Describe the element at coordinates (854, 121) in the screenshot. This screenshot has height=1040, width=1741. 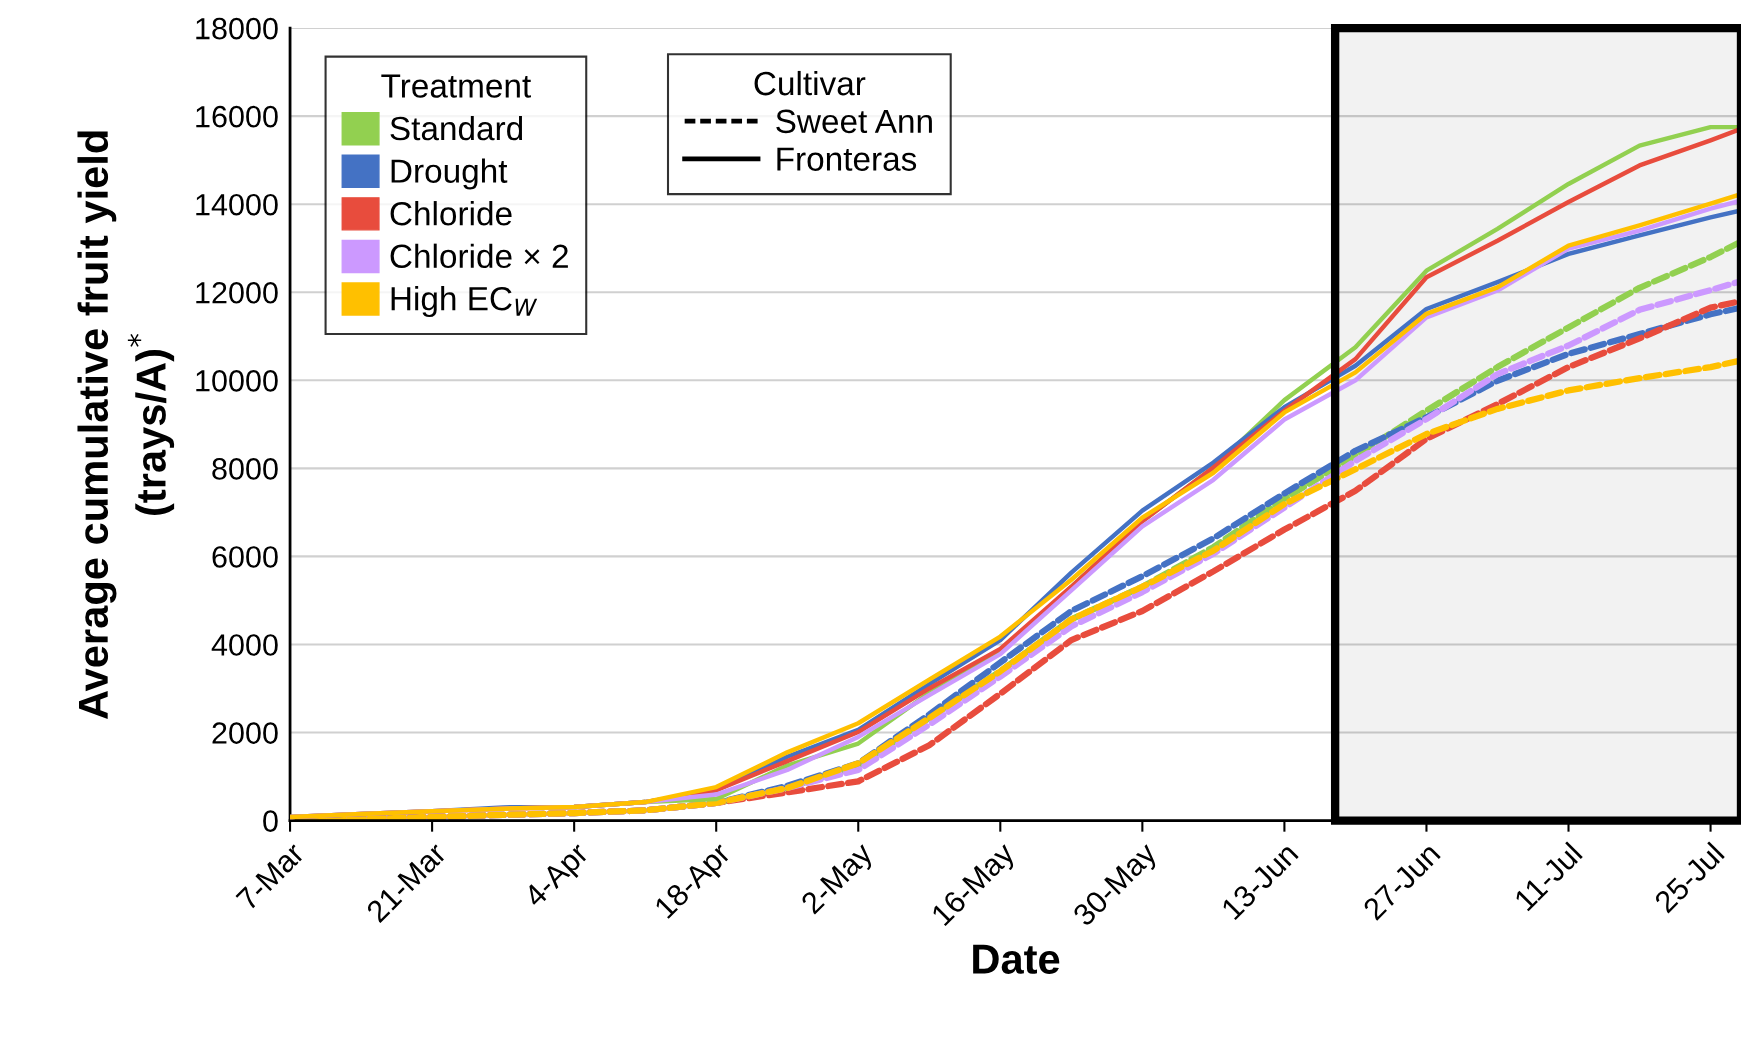
I see `annotation: Sweet Ann` at that location.